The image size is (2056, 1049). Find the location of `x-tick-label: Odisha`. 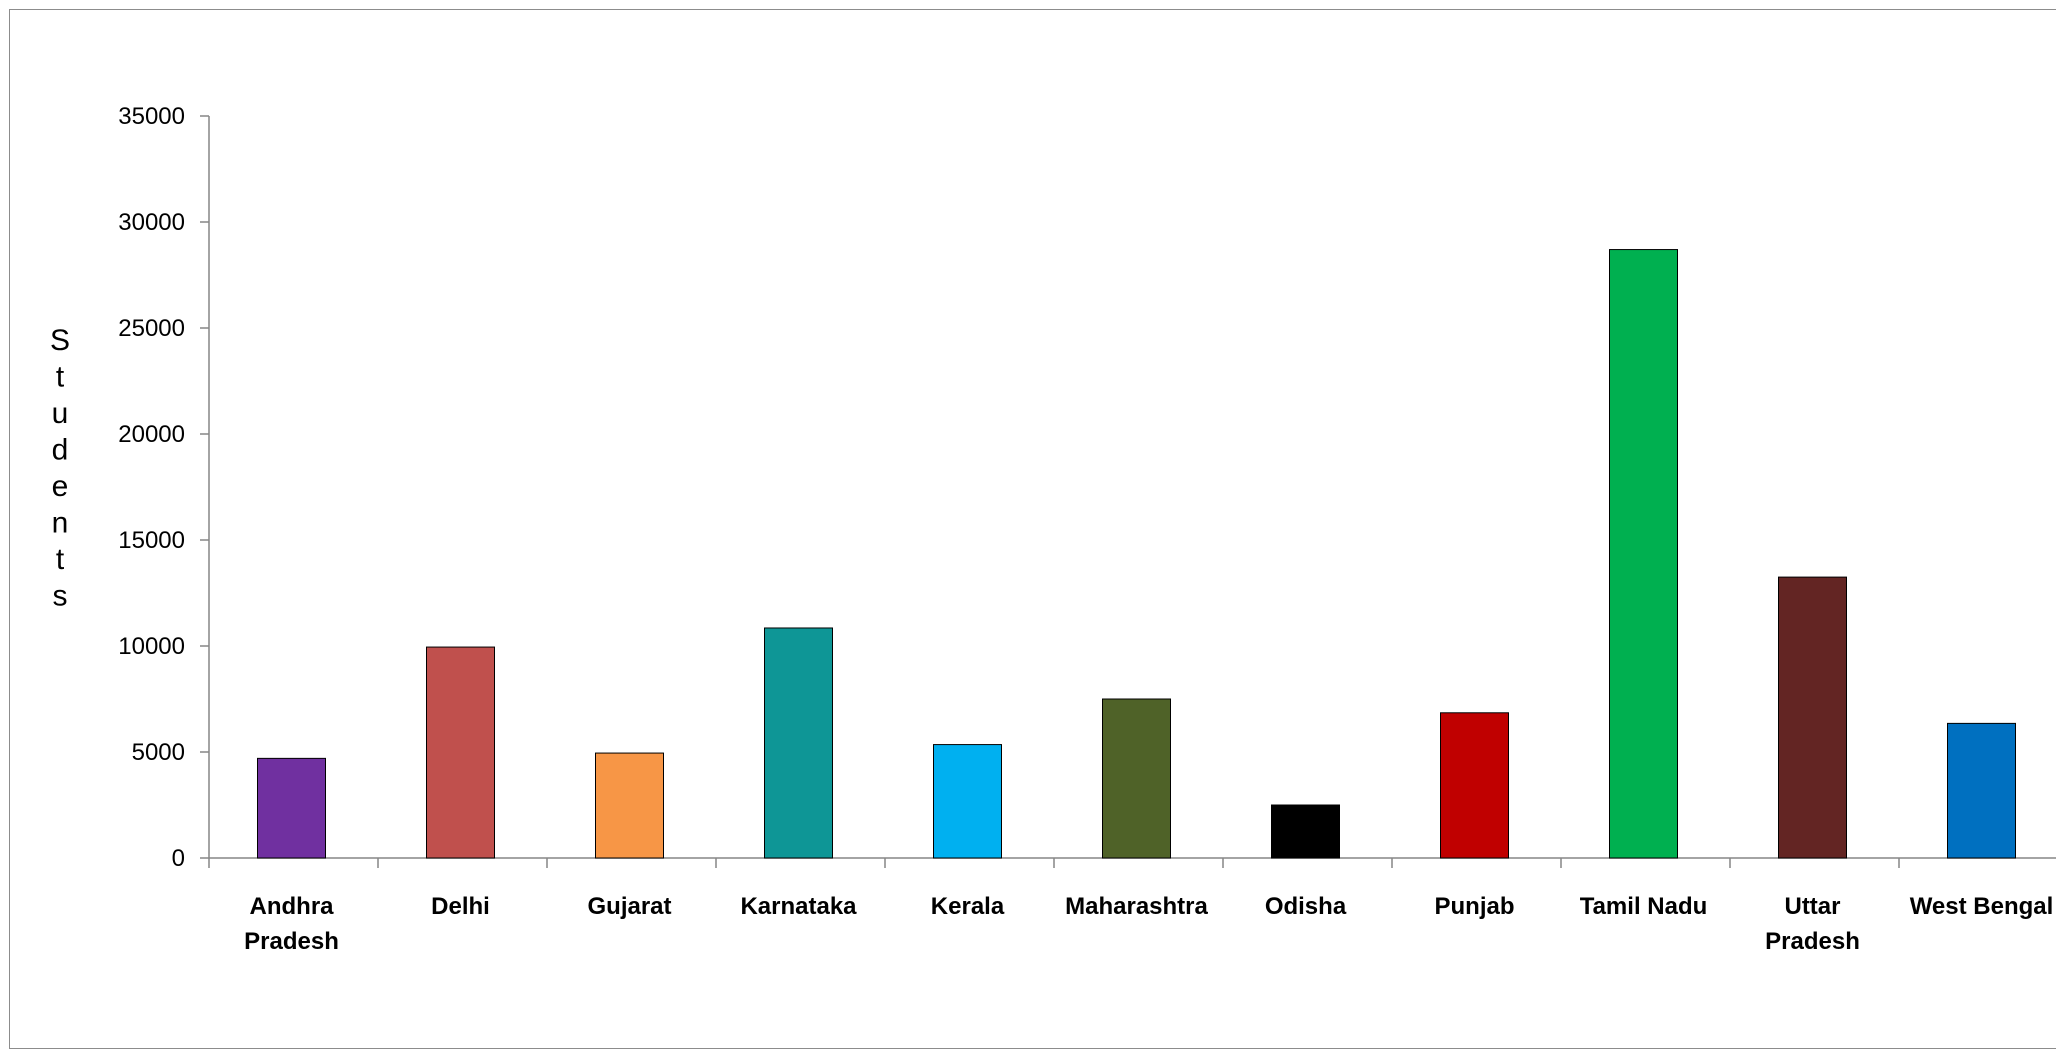

x-tick-label: Odisha is located at coordinates (1306, 906).